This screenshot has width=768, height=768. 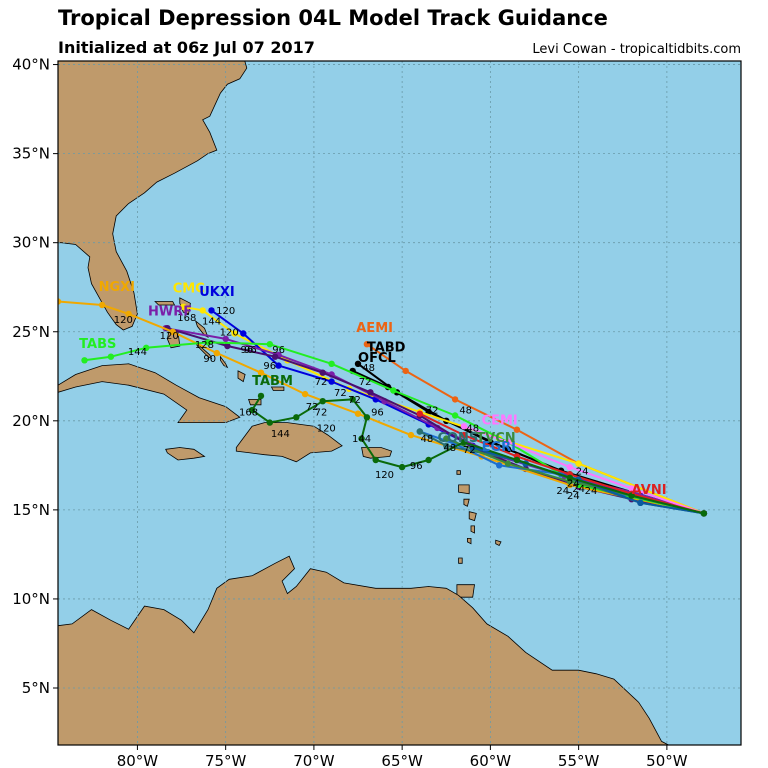 What do you see at coordinates (217, 292) in the screenshot?
I see `model-label-ukxi: UKXI` at bounding box center [217, 292].